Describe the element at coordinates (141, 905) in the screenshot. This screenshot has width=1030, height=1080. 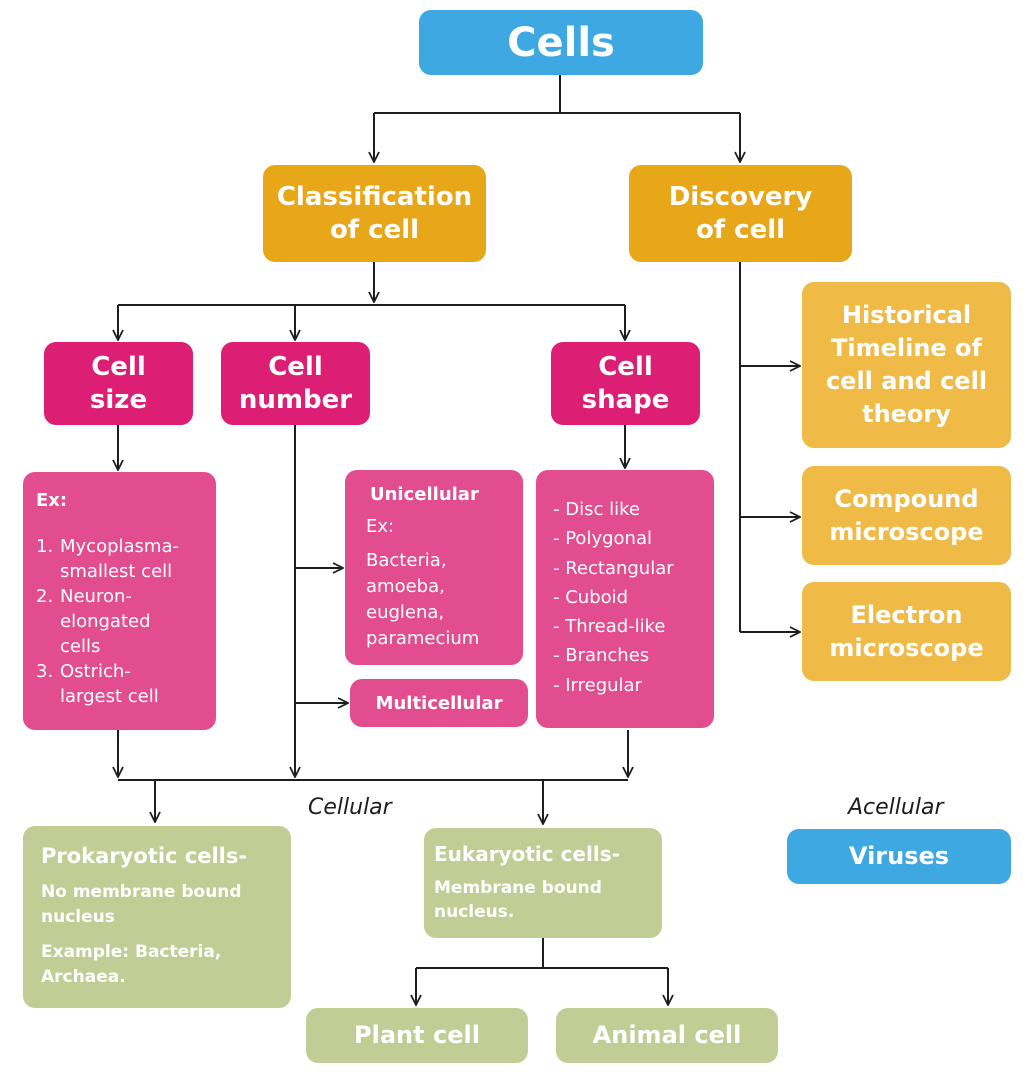
I see `prokaryotic-desc: No membrane bound nucleus` at that location.